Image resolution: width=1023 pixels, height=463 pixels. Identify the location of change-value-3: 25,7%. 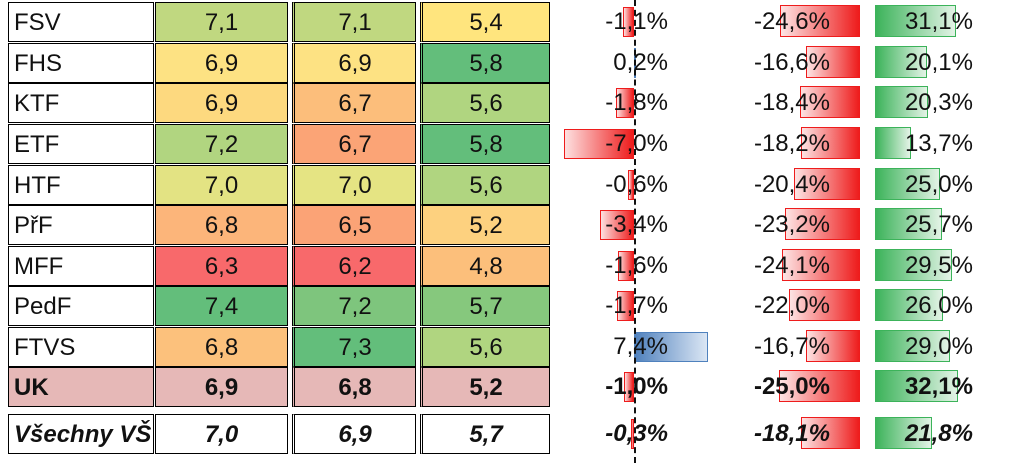
(938, 224).